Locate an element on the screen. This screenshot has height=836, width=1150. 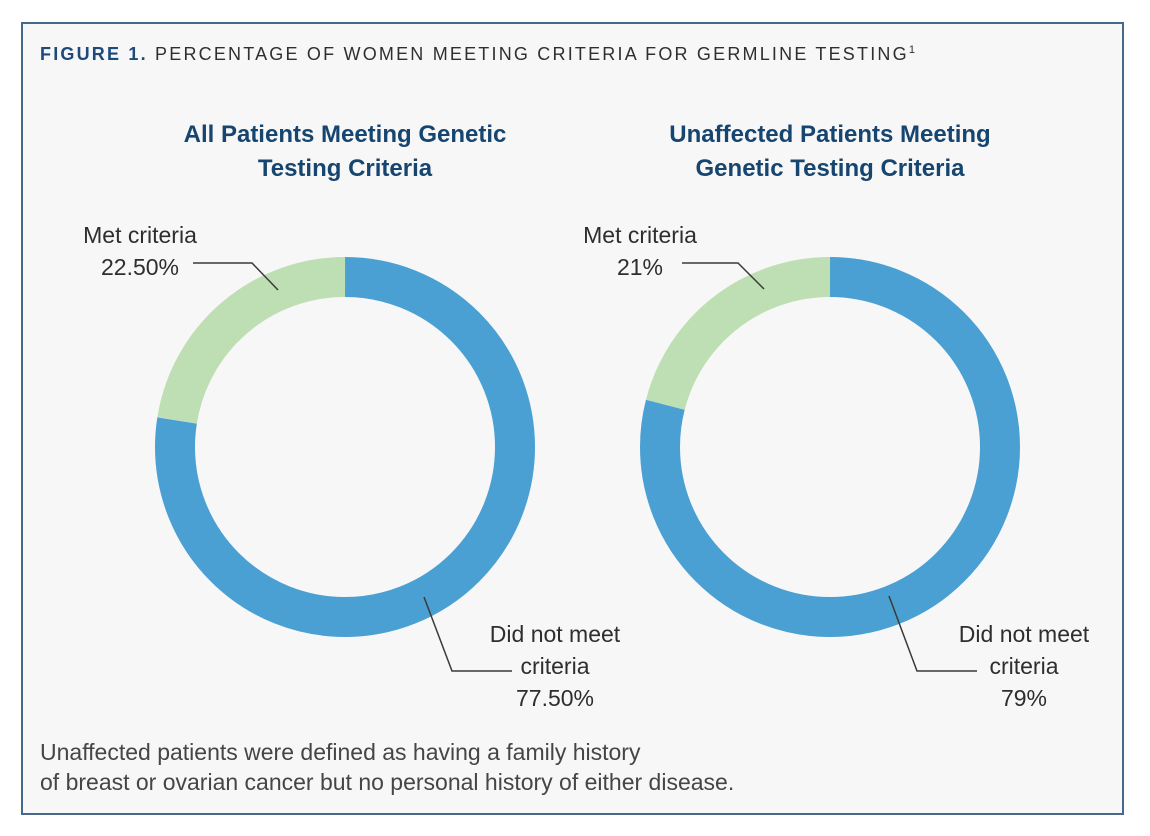
chart1-title-line1: All Patients Meeting Genetic is located at coordinates (345, 134).